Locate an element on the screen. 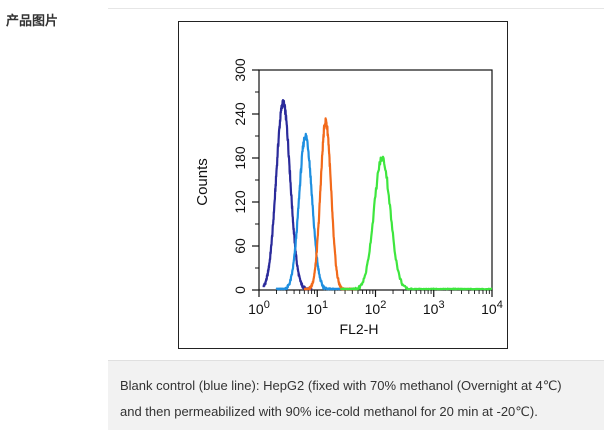 This screenshot has width=604, height=430. y-axis-label: Counts is located at coordinates (202, 182).